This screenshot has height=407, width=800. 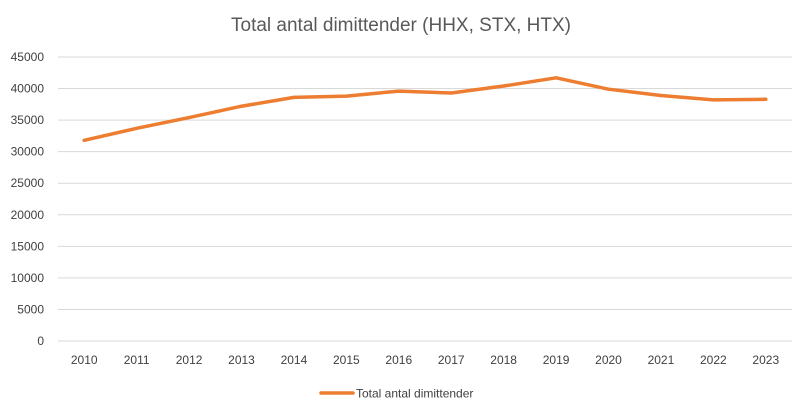 What do you see at coordinates (30, 309) in the screenshot?
I see `y-tick-label: 5000` at bounding box center [30, 309].